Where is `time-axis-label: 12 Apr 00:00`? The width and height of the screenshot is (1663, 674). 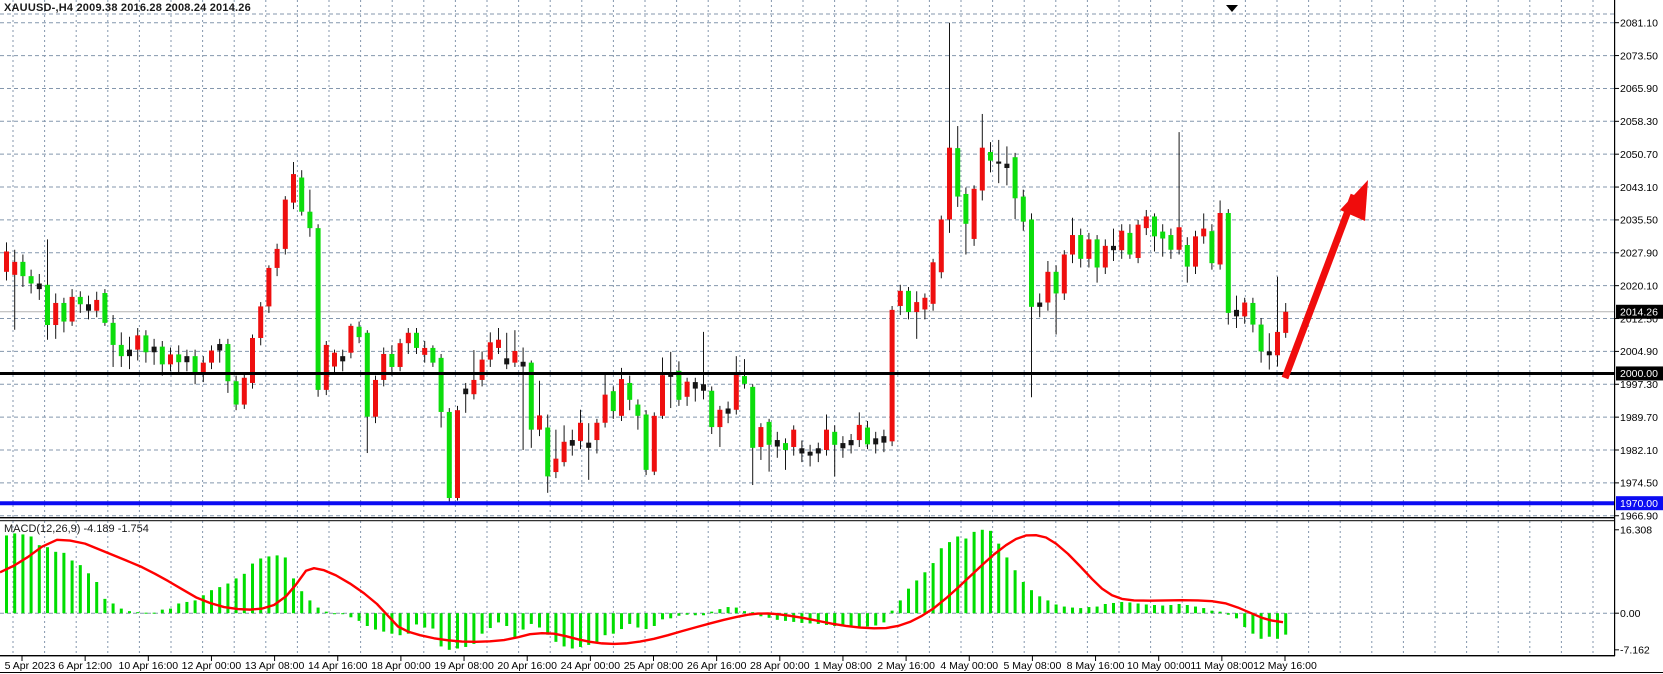
time-axis-label: 12 Apr 00:00 is located at coordinates (212, 666).